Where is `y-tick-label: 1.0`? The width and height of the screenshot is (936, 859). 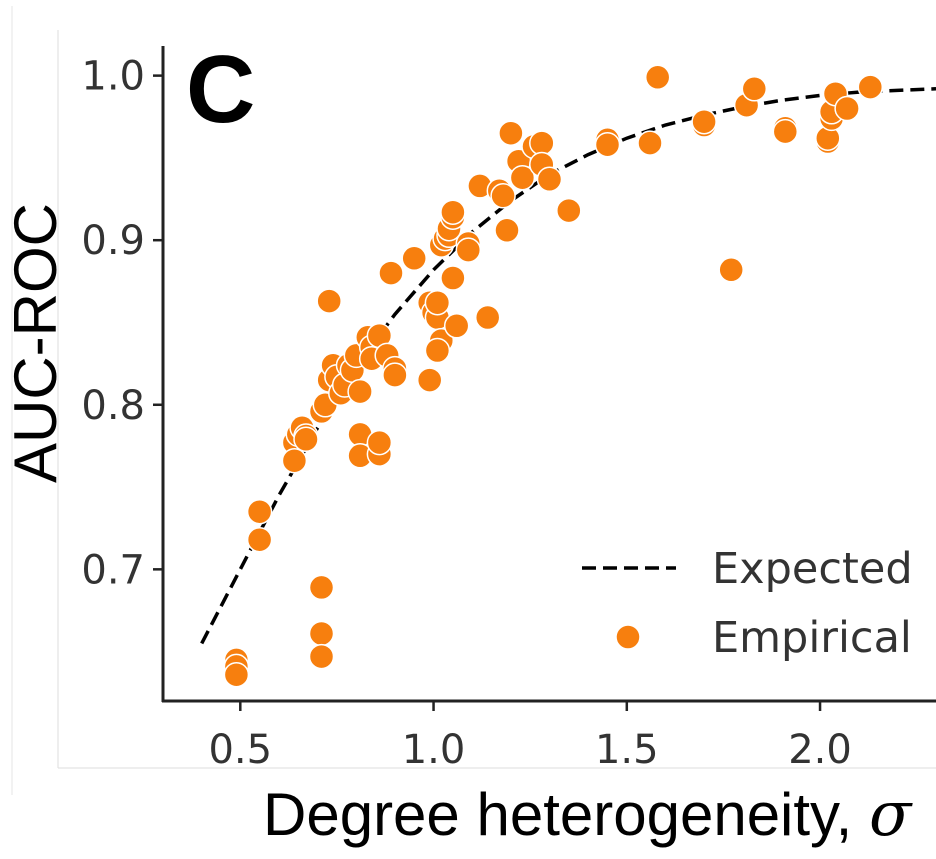
y-tick-label: 1.0 is located at coordinates (113, 77).